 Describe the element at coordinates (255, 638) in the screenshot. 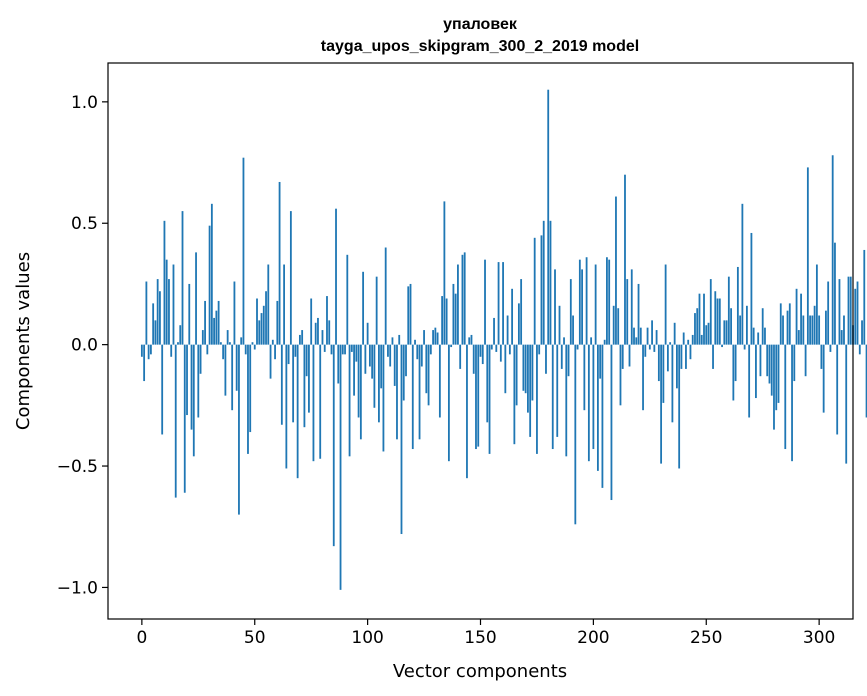

I see `x-tick-label: 50` at that location.